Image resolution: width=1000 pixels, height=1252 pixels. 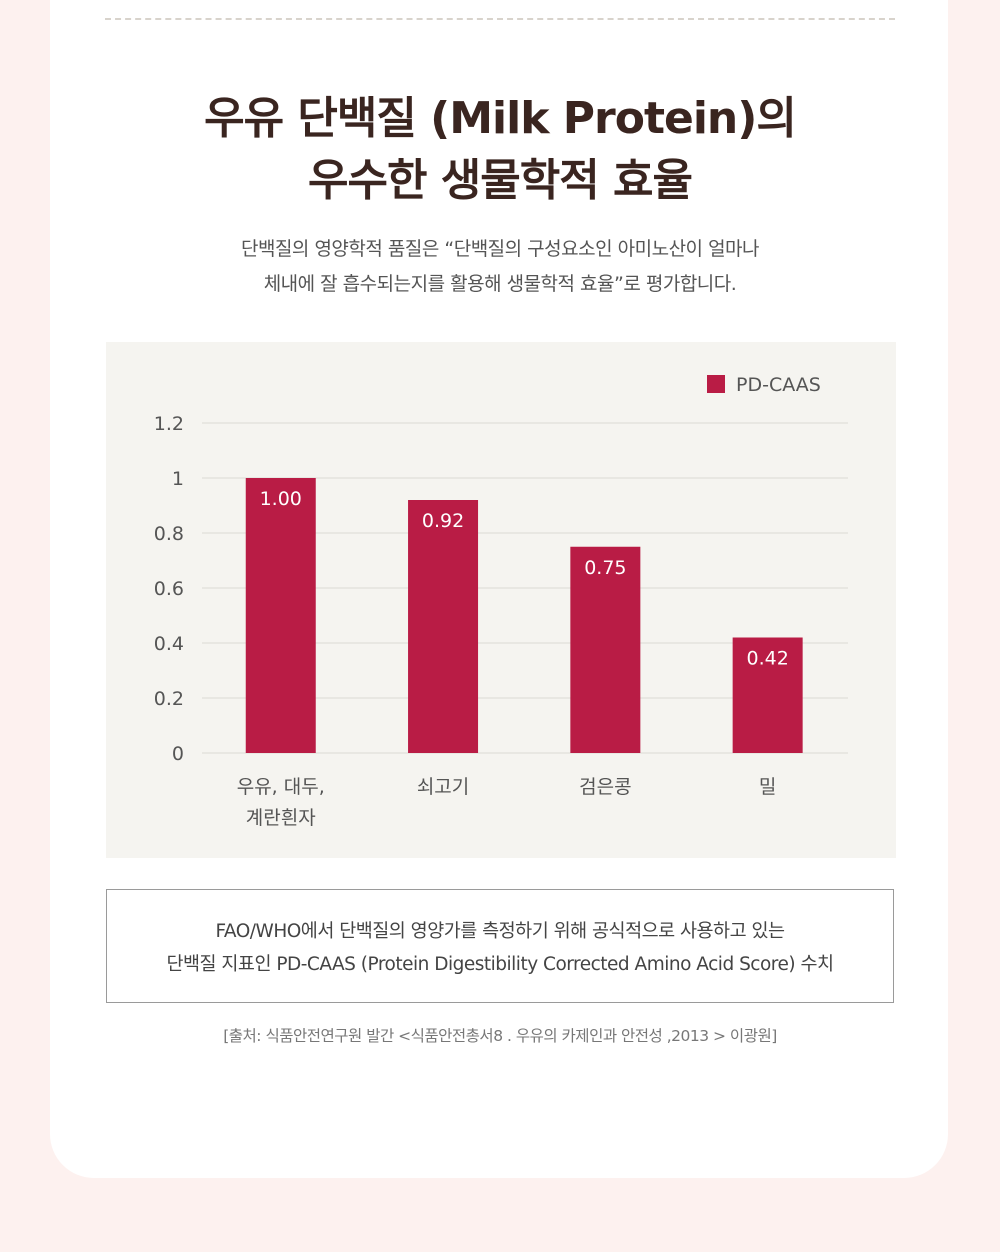 What do you see at coordinates (178, 754) in the screenshot?
I see `y-tick-label: 0` at bounding box center [178, 754].